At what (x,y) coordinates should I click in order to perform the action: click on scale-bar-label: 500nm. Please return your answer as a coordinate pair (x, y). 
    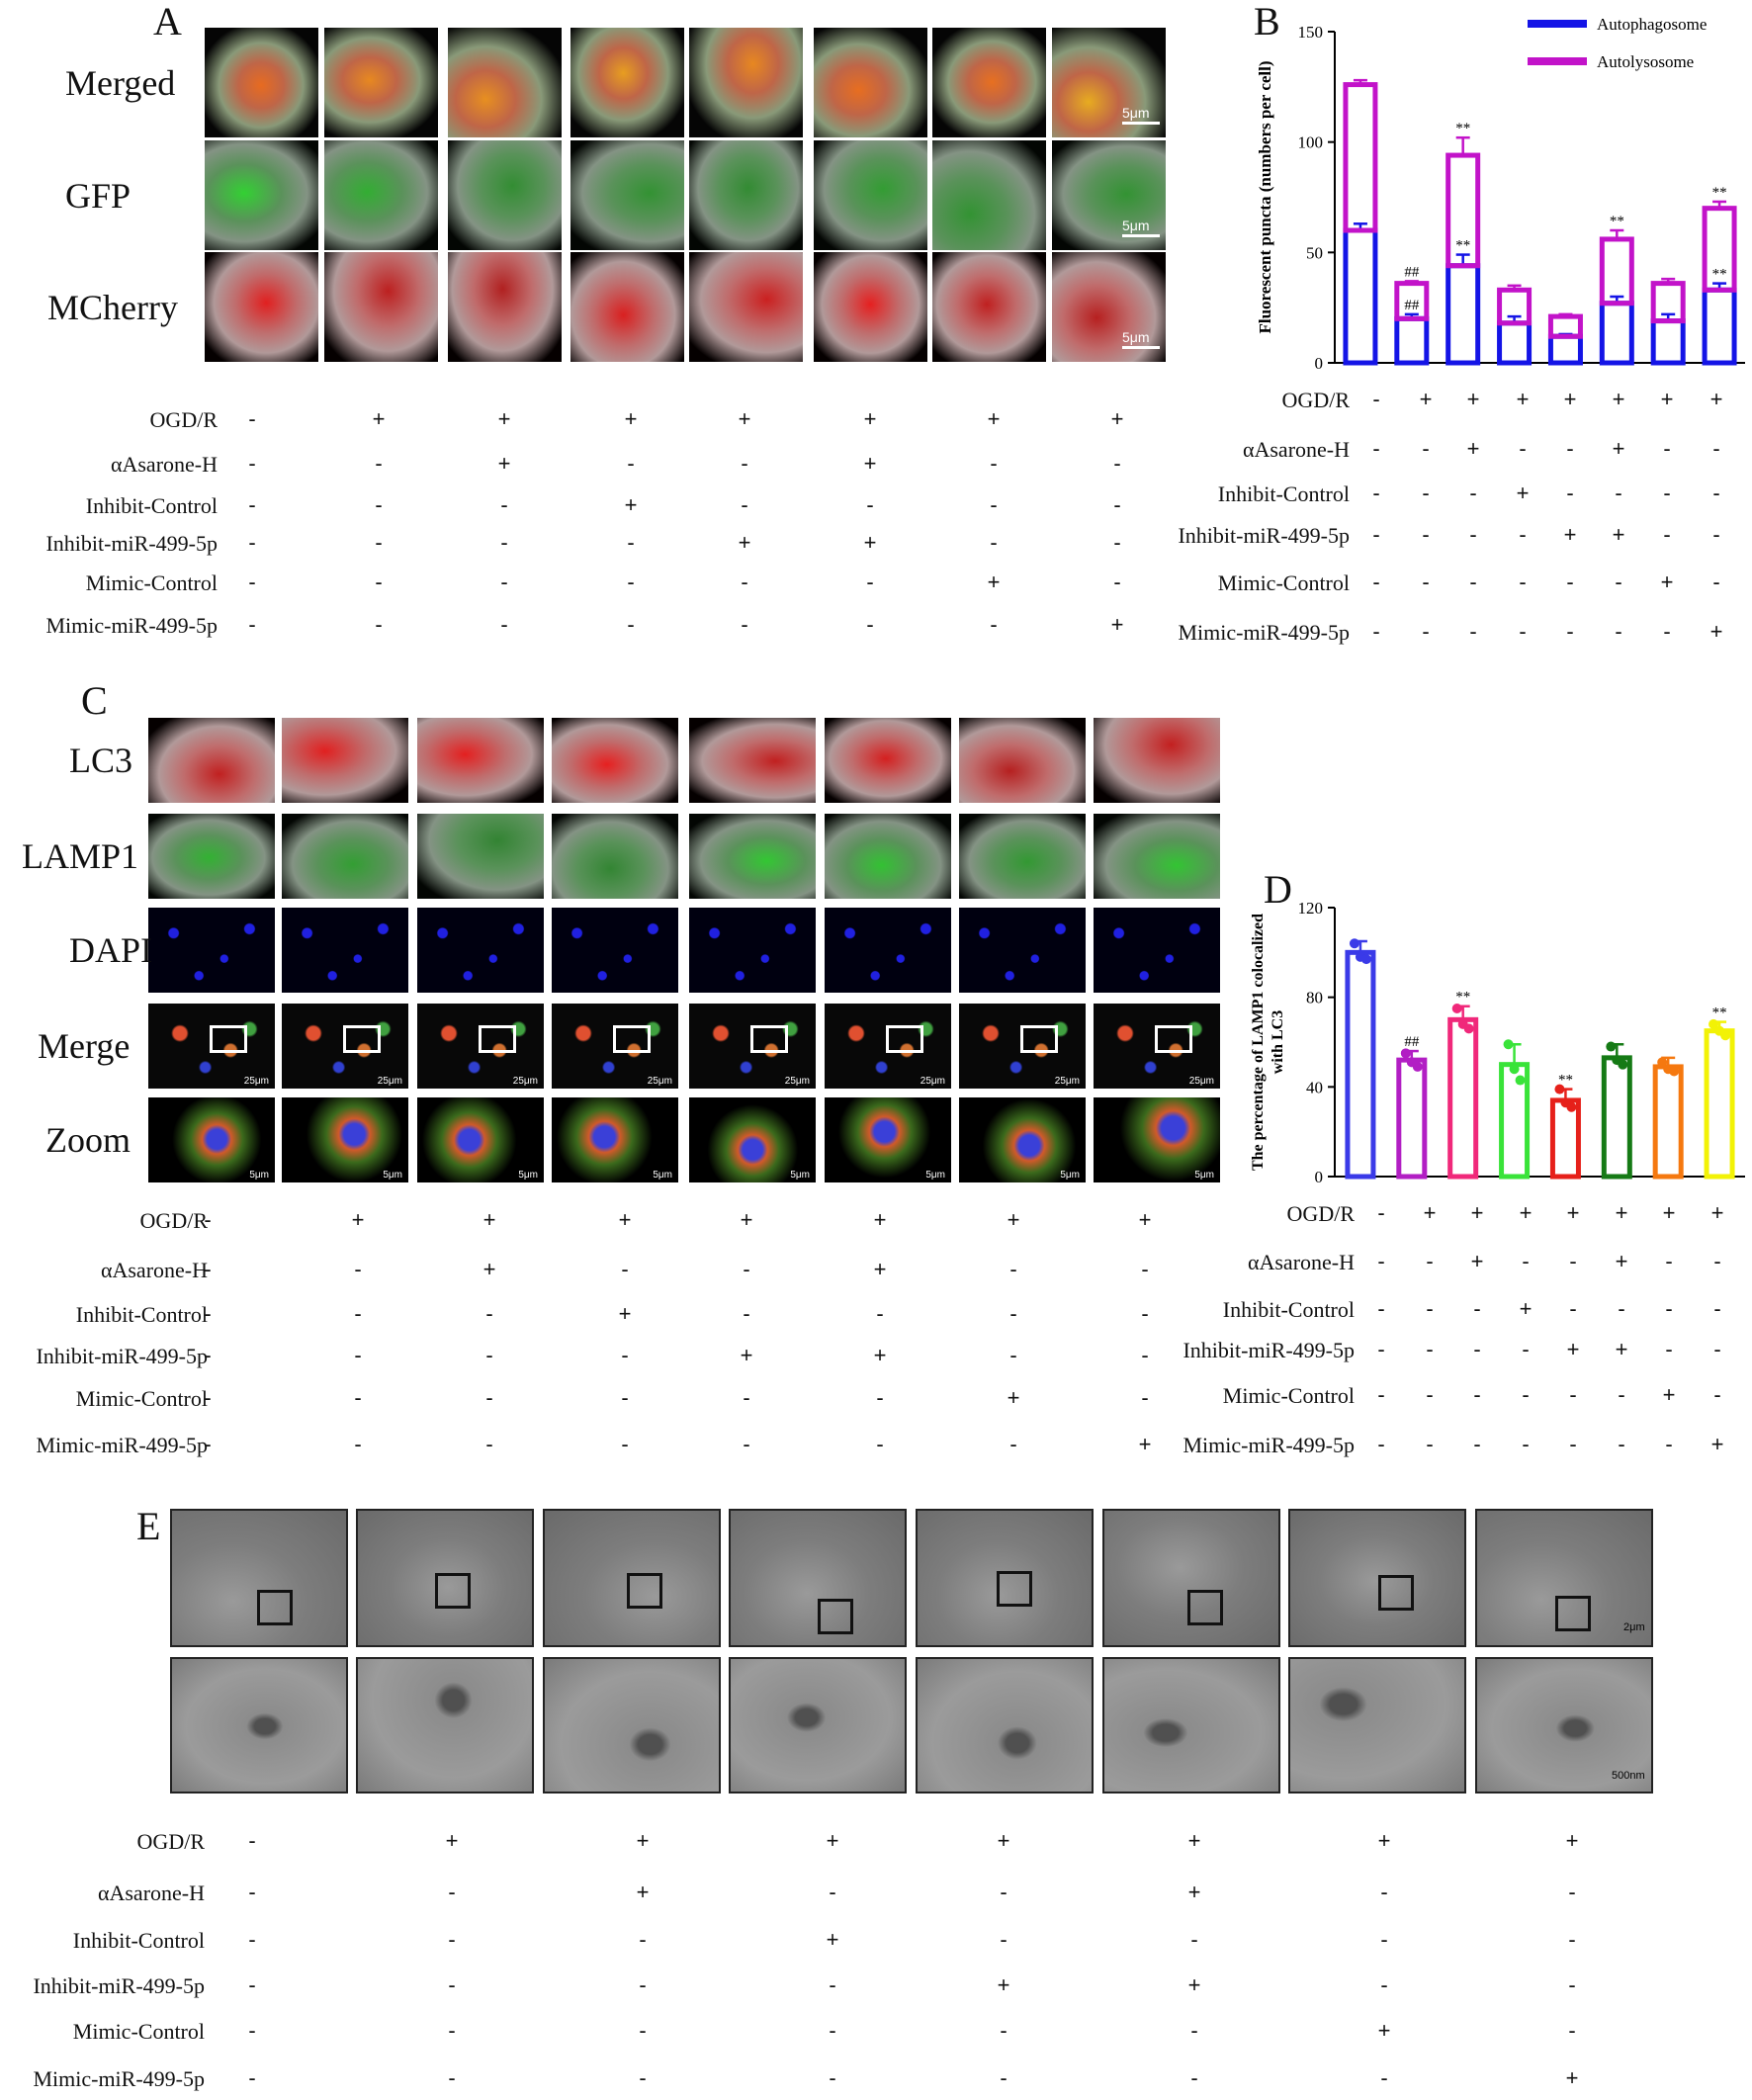
    Looking at the image, I should click on (1628, 1776).